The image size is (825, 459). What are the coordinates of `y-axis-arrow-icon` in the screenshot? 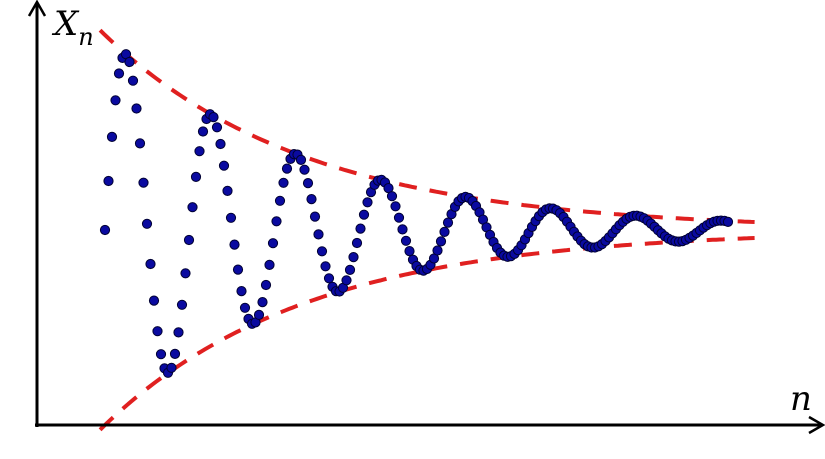 It's located at (37, 8).